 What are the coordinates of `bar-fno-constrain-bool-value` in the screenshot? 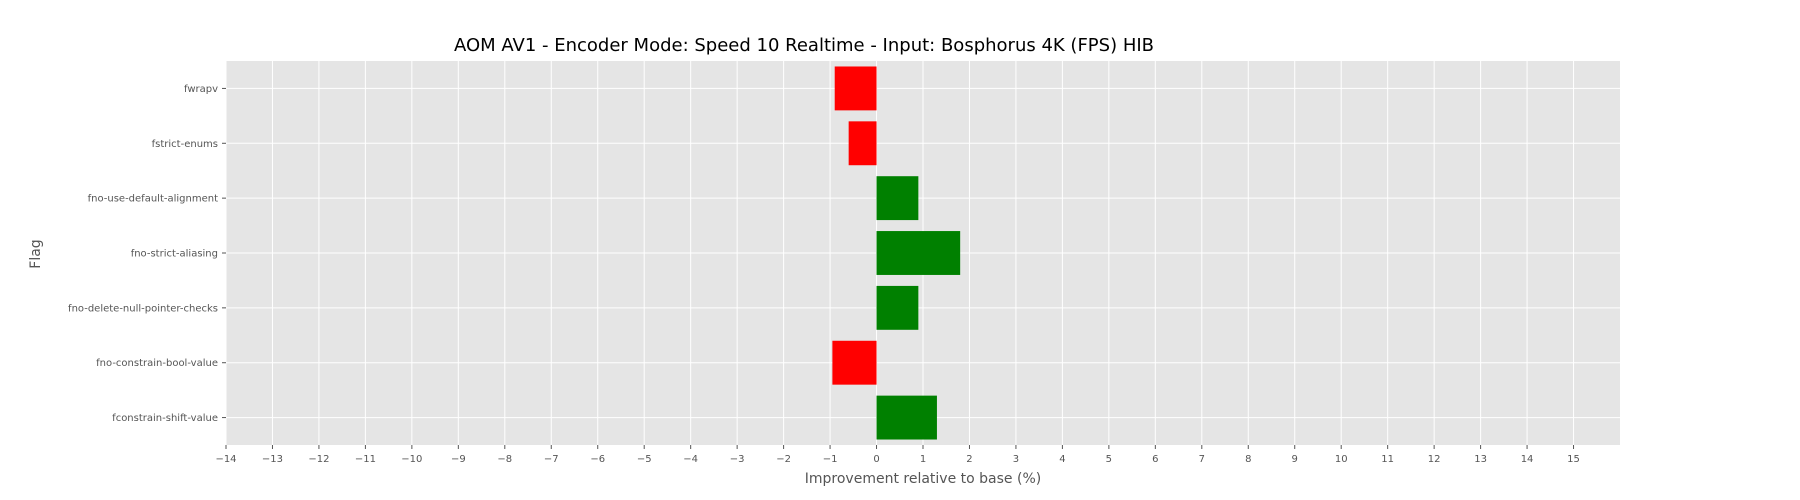 It's located at (854, 362).